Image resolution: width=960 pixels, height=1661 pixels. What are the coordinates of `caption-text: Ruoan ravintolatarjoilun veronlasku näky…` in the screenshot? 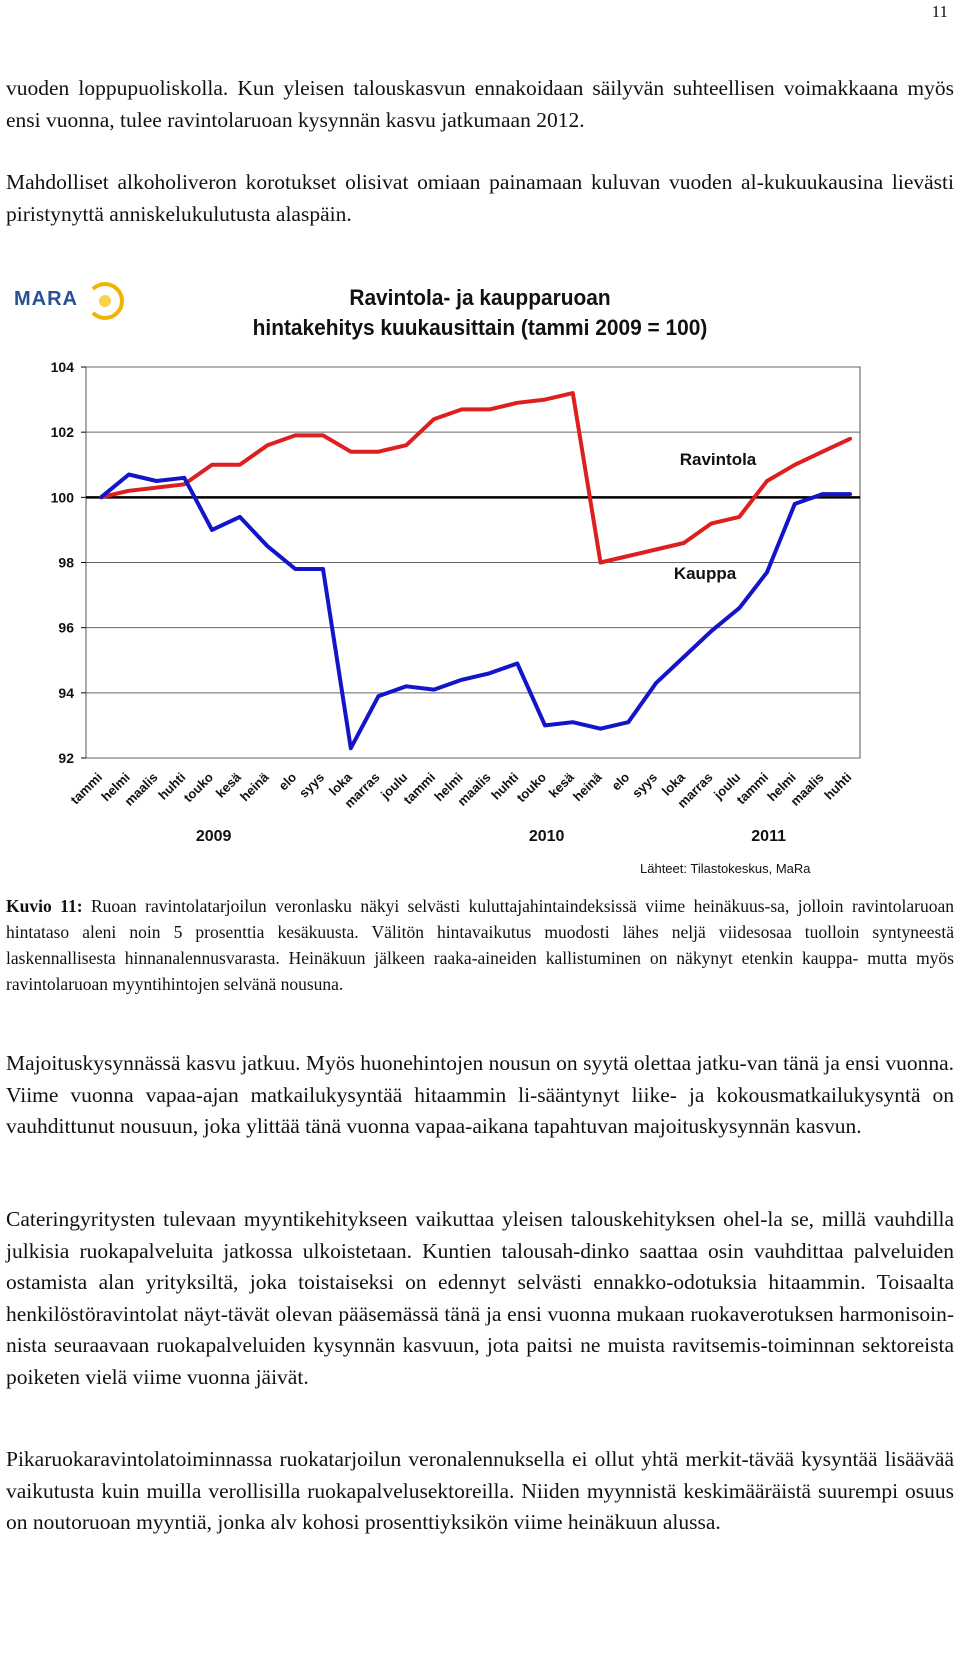 It's located at (480, 945).